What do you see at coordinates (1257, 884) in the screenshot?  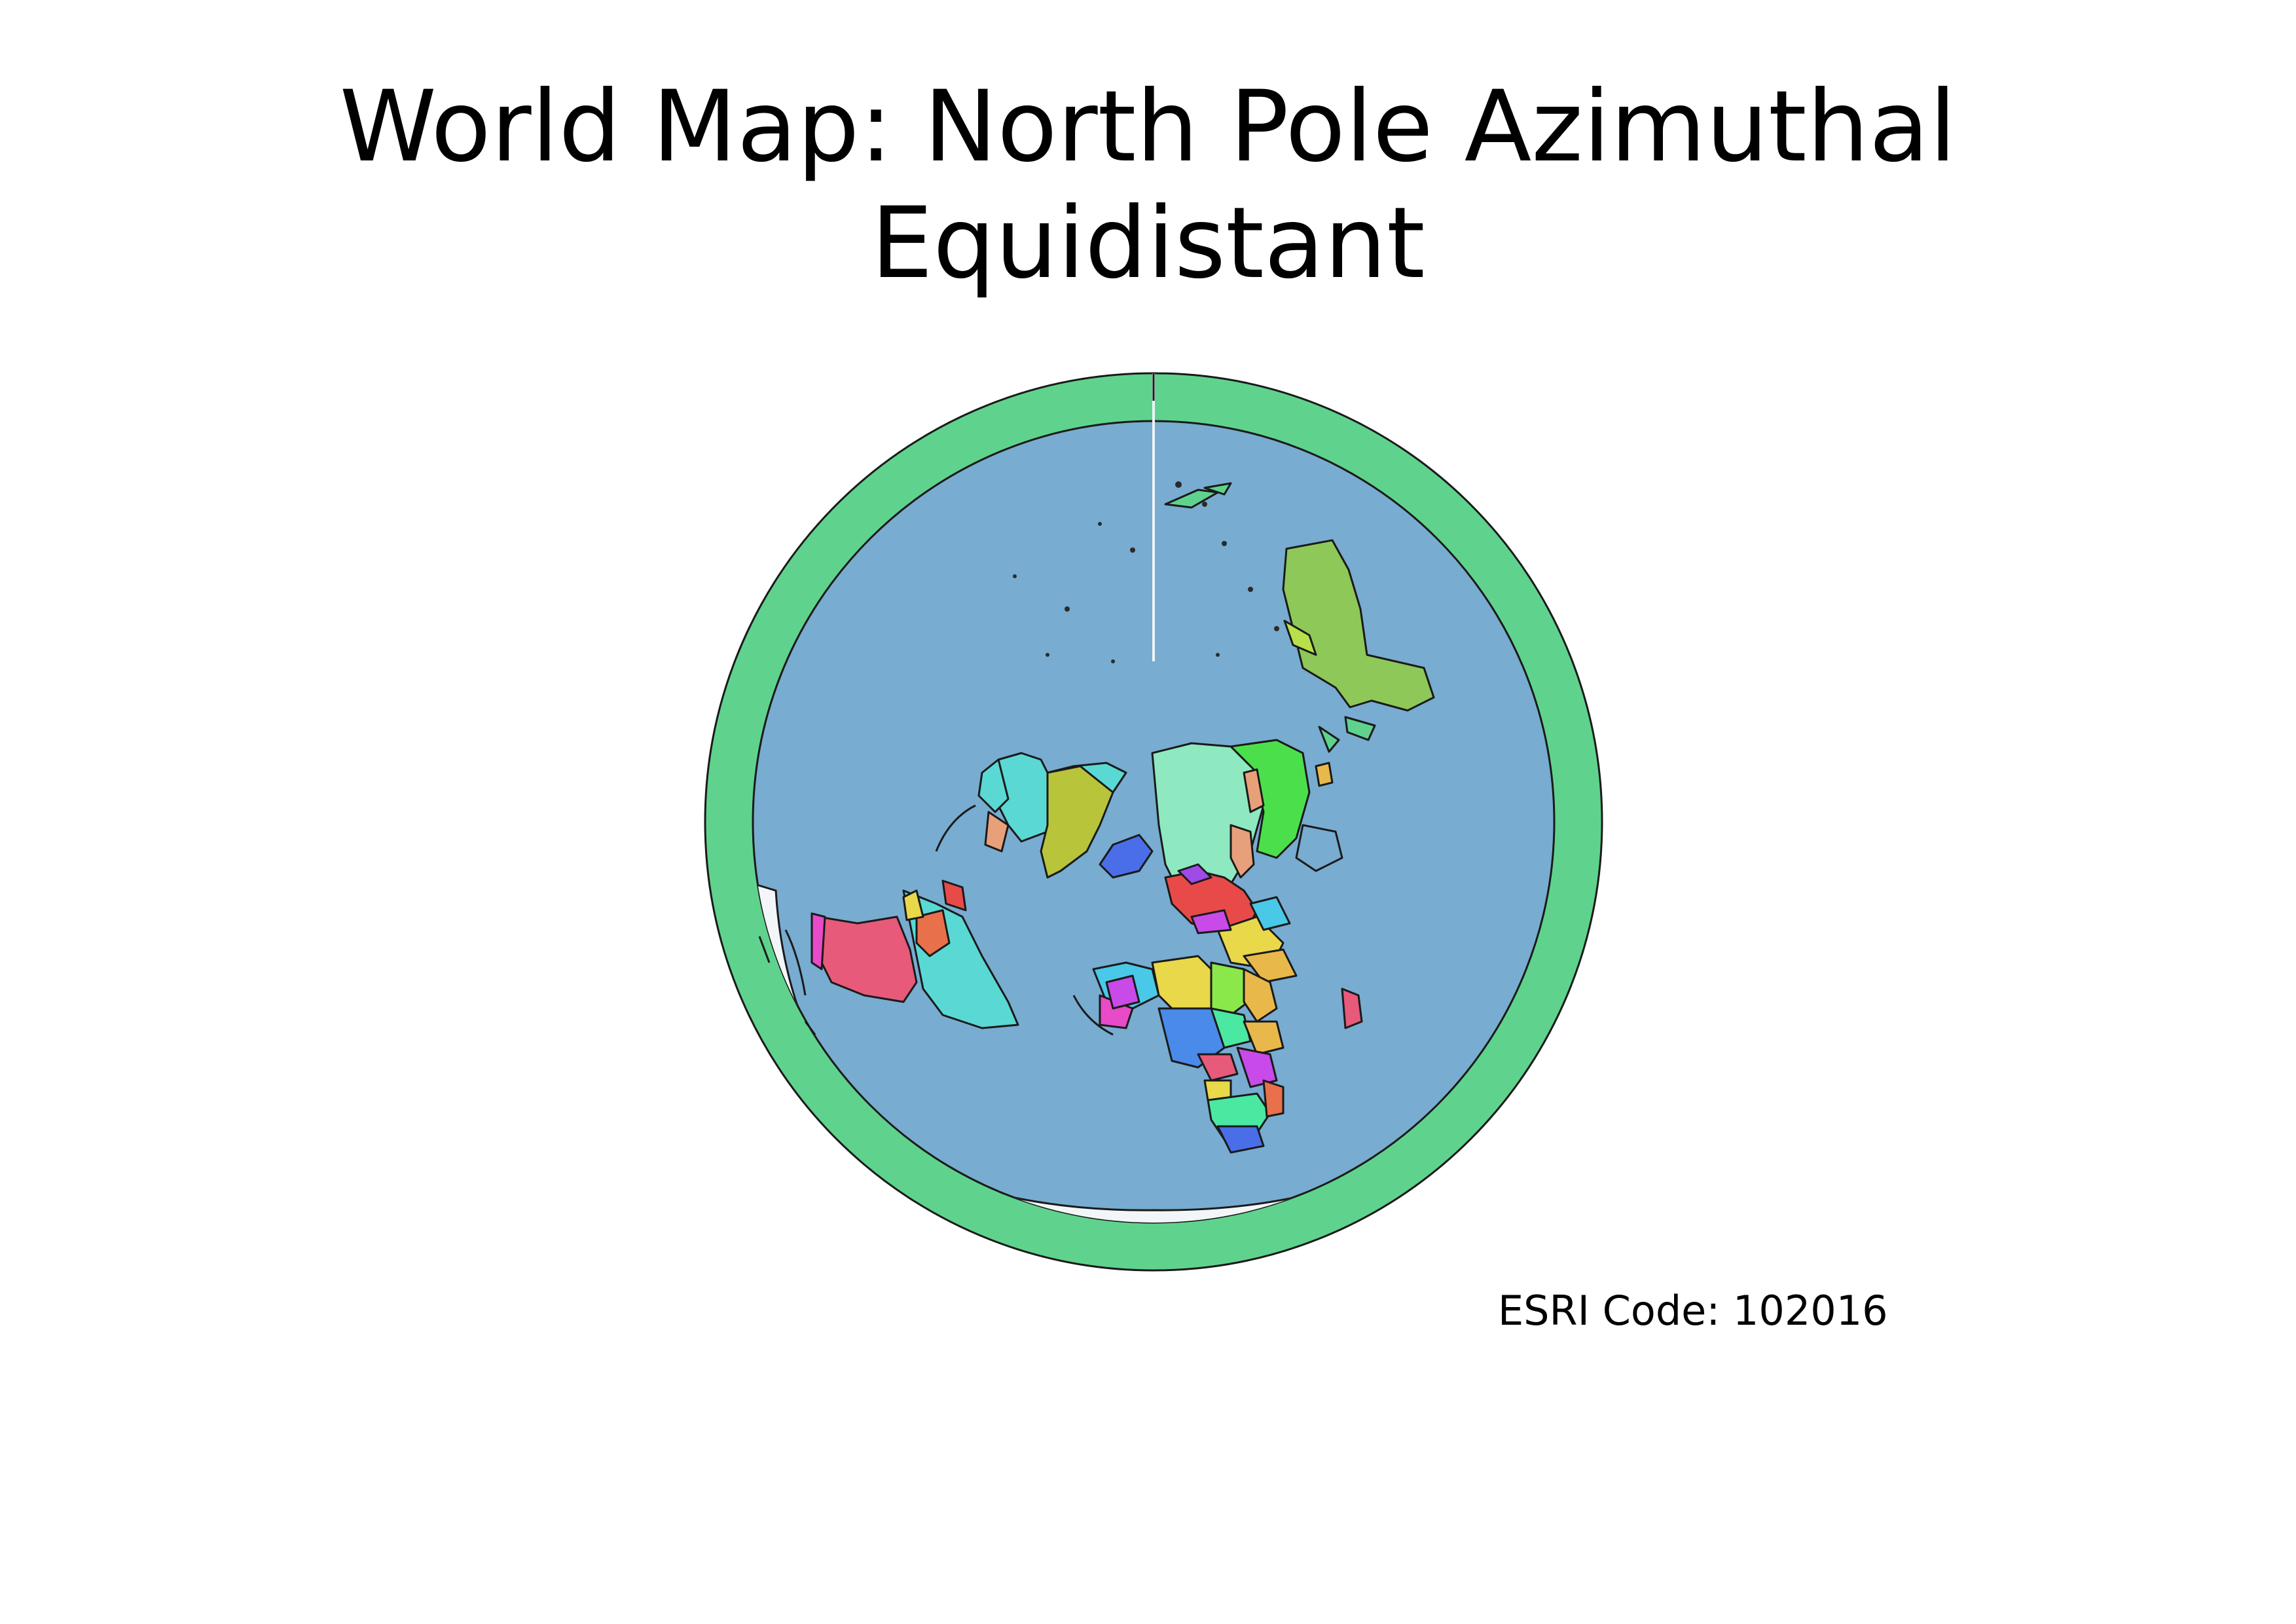 I see `eurasia` at bounding box center [1257, 884].